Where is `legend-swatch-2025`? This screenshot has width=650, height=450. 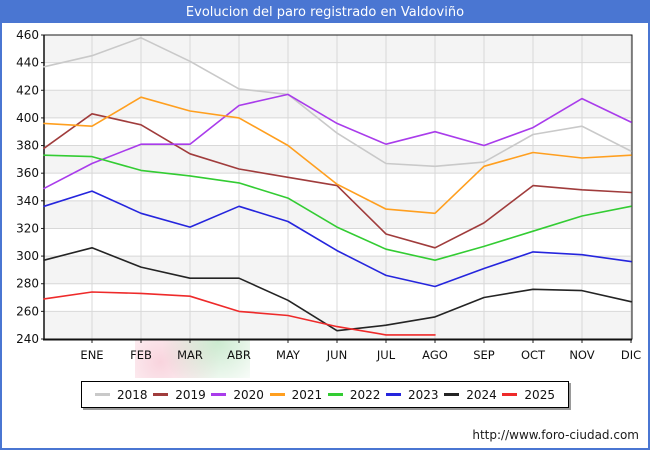 legend-swatch-2025 is located at coordinates (510, 394).